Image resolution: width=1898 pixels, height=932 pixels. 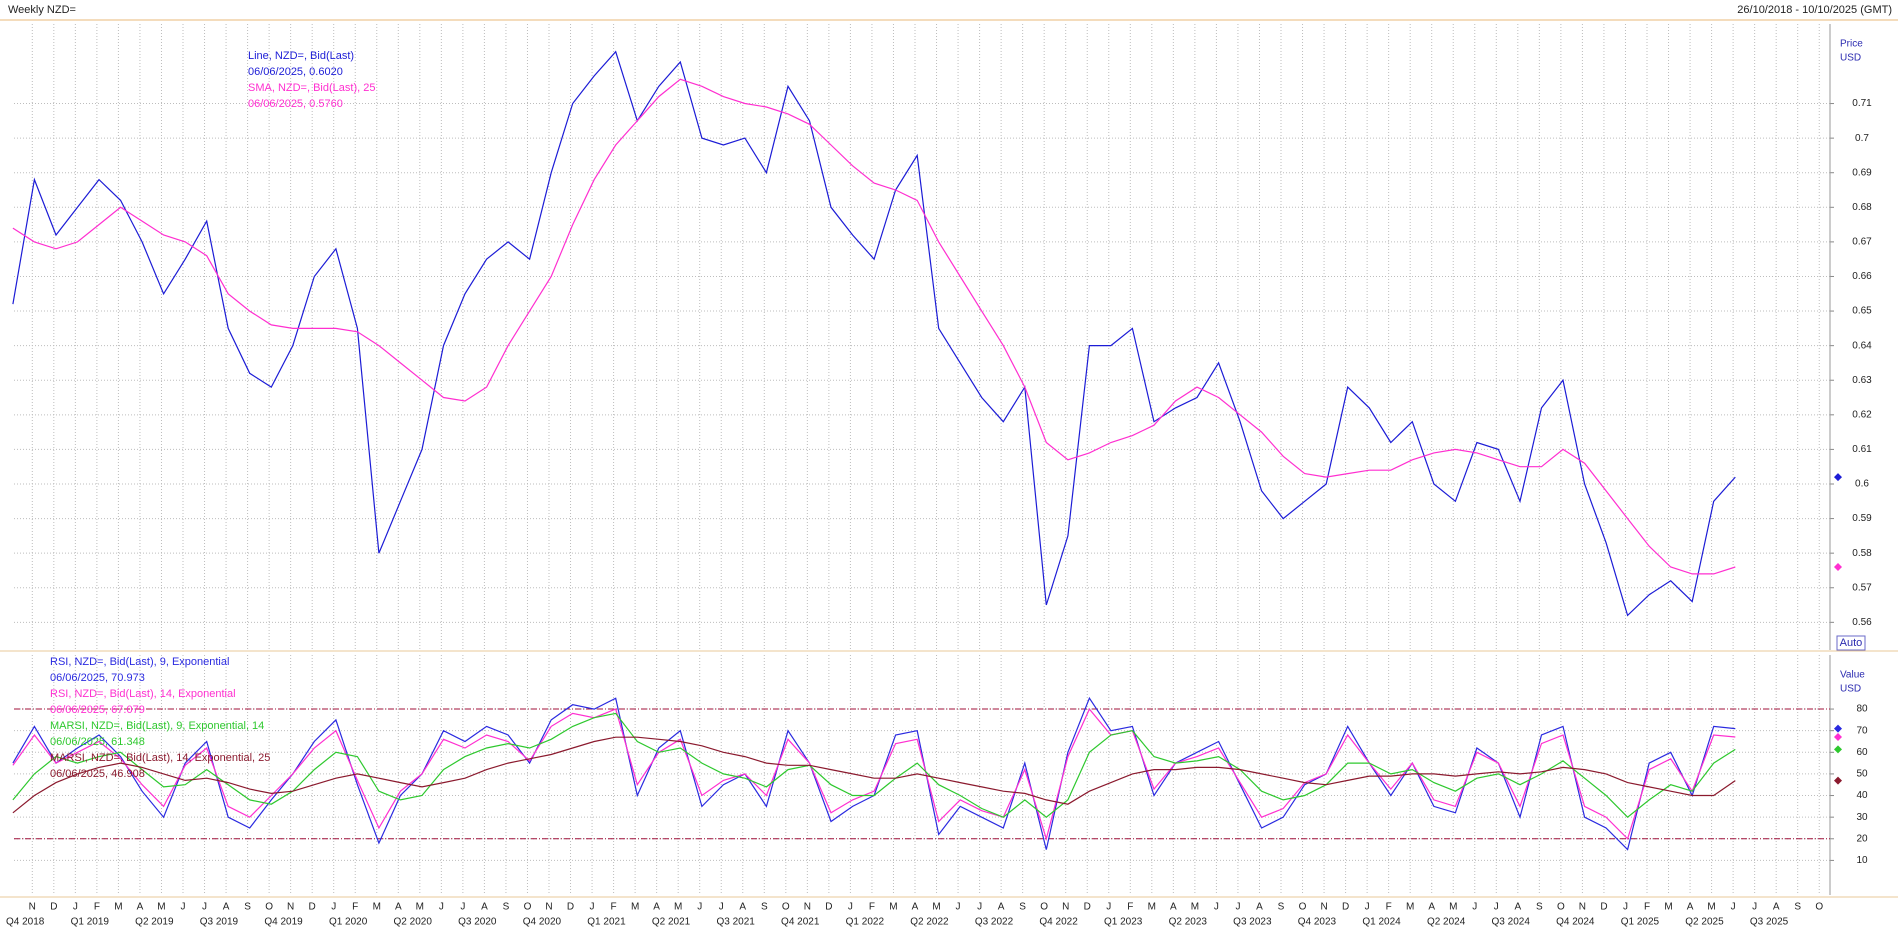 What do you see at coordinates (1814, 10) in the screenshot?
I see `date-range: 26/10/2018 - 10/10/2025 (GMT)` at bounding box center [1814, 10].